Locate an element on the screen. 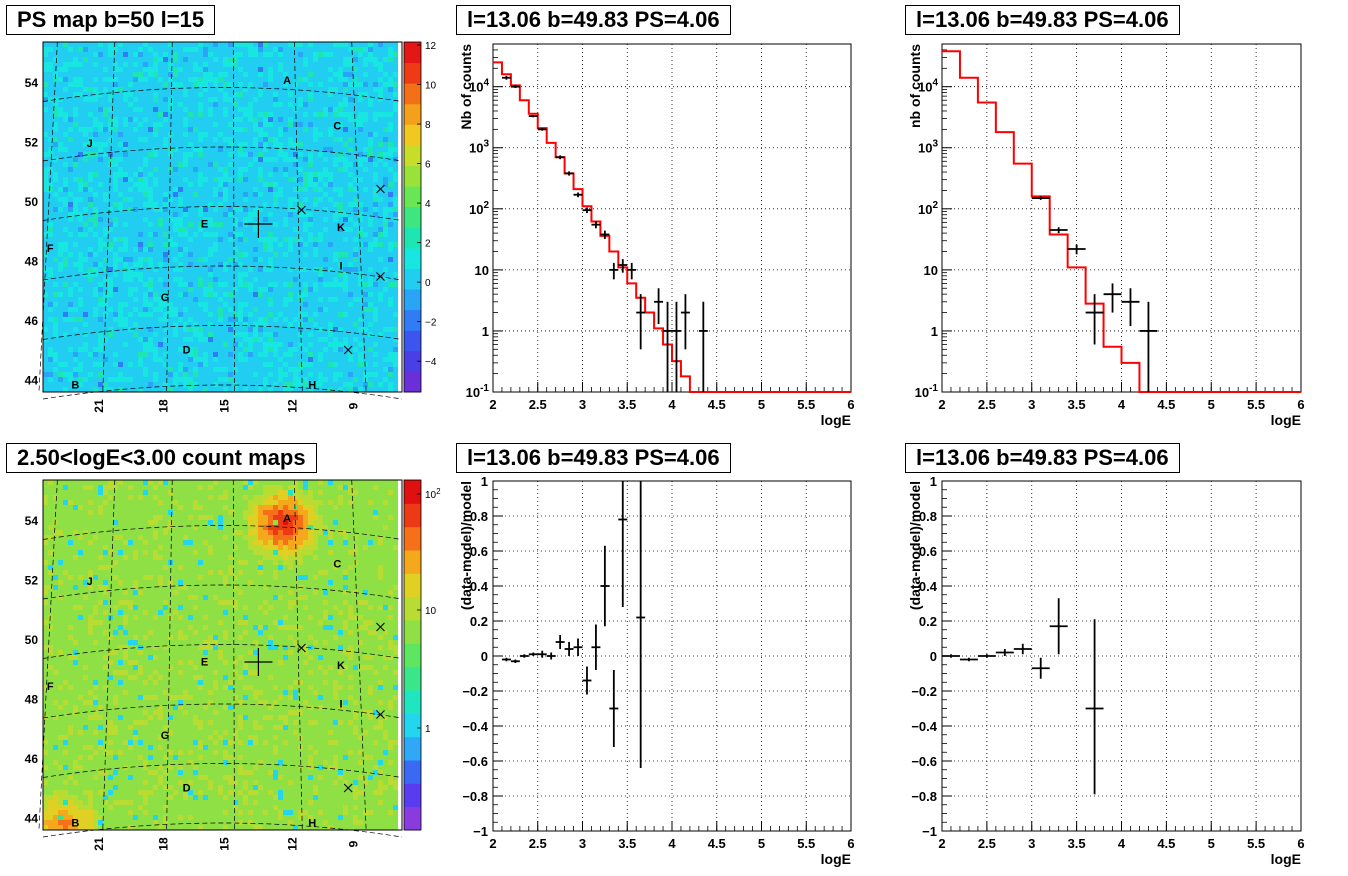  y-tick-label: 0 is located at coordinates (484, 656).